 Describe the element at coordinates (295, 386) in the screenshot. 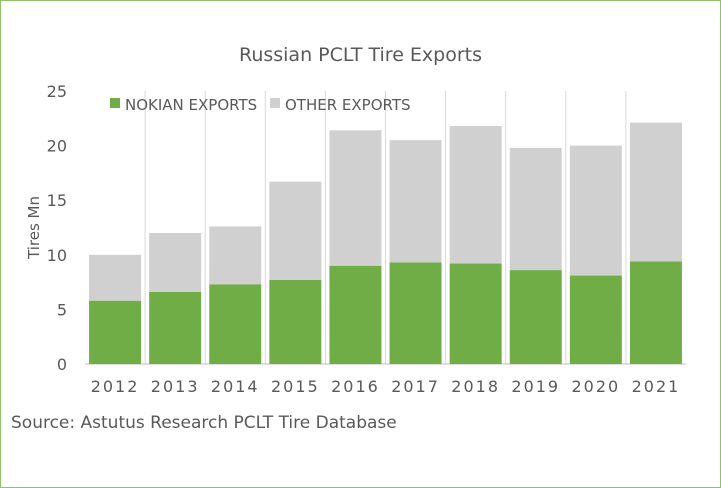

I see `x-tick-label: 2015` at that location.